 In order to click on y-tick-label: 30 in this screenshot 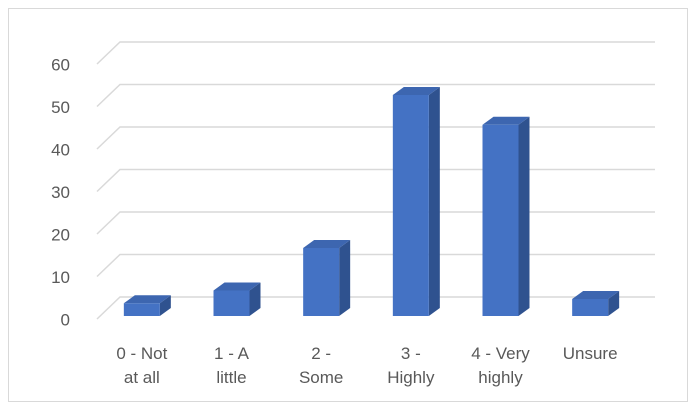, I will do `click(60, 192)`.